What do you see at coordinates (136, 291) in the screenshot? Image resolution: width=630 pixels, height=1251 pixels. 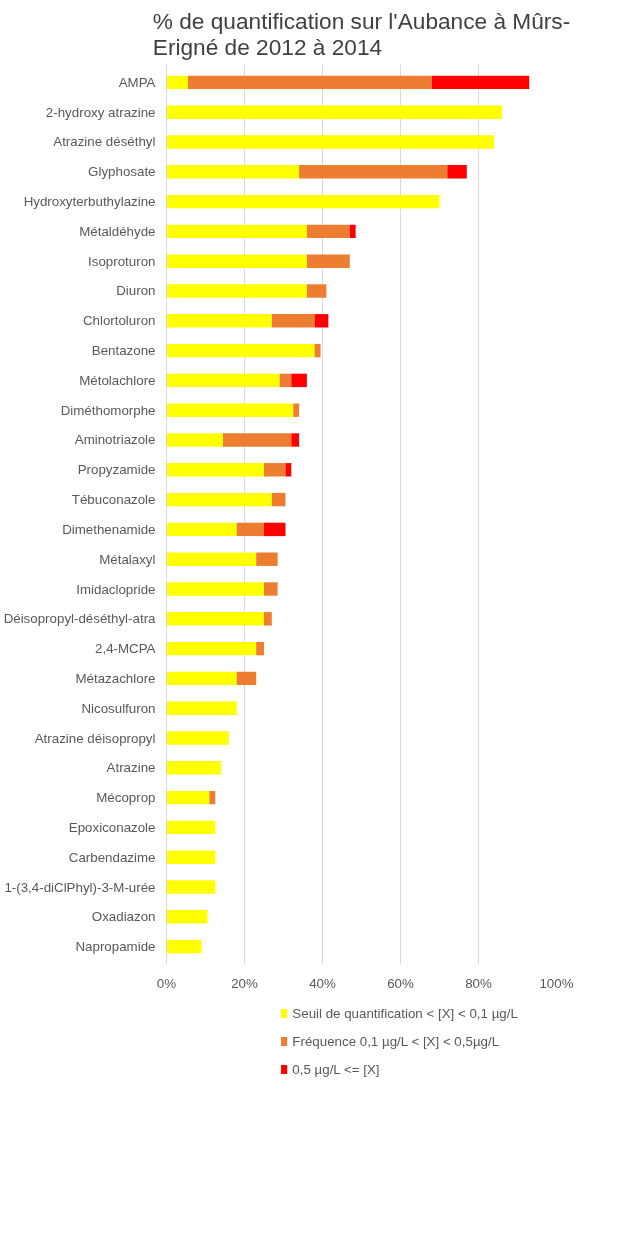 I see `y-tick-label: Diuron` at bounding box center [136, 291].